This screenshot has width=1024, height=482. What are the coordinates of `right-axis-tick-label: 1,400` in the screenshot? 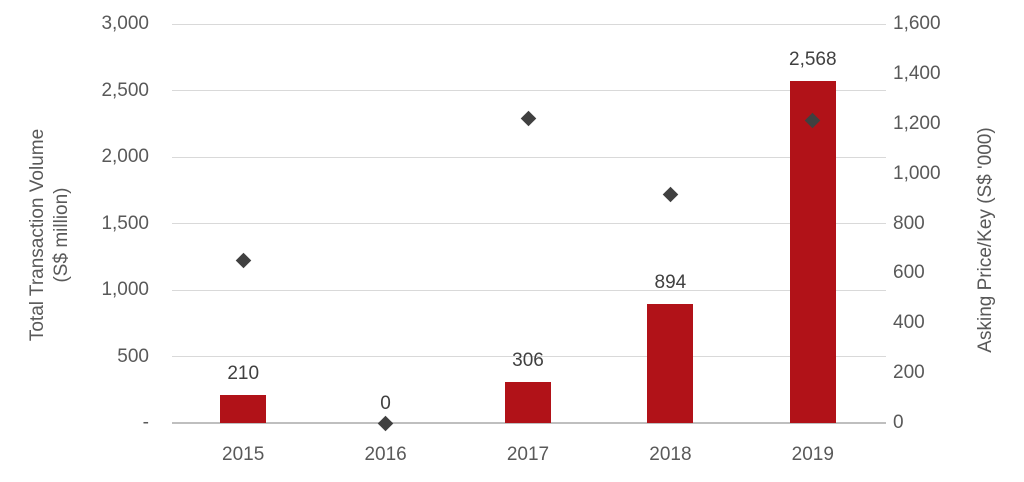 It's located at (917, 73).